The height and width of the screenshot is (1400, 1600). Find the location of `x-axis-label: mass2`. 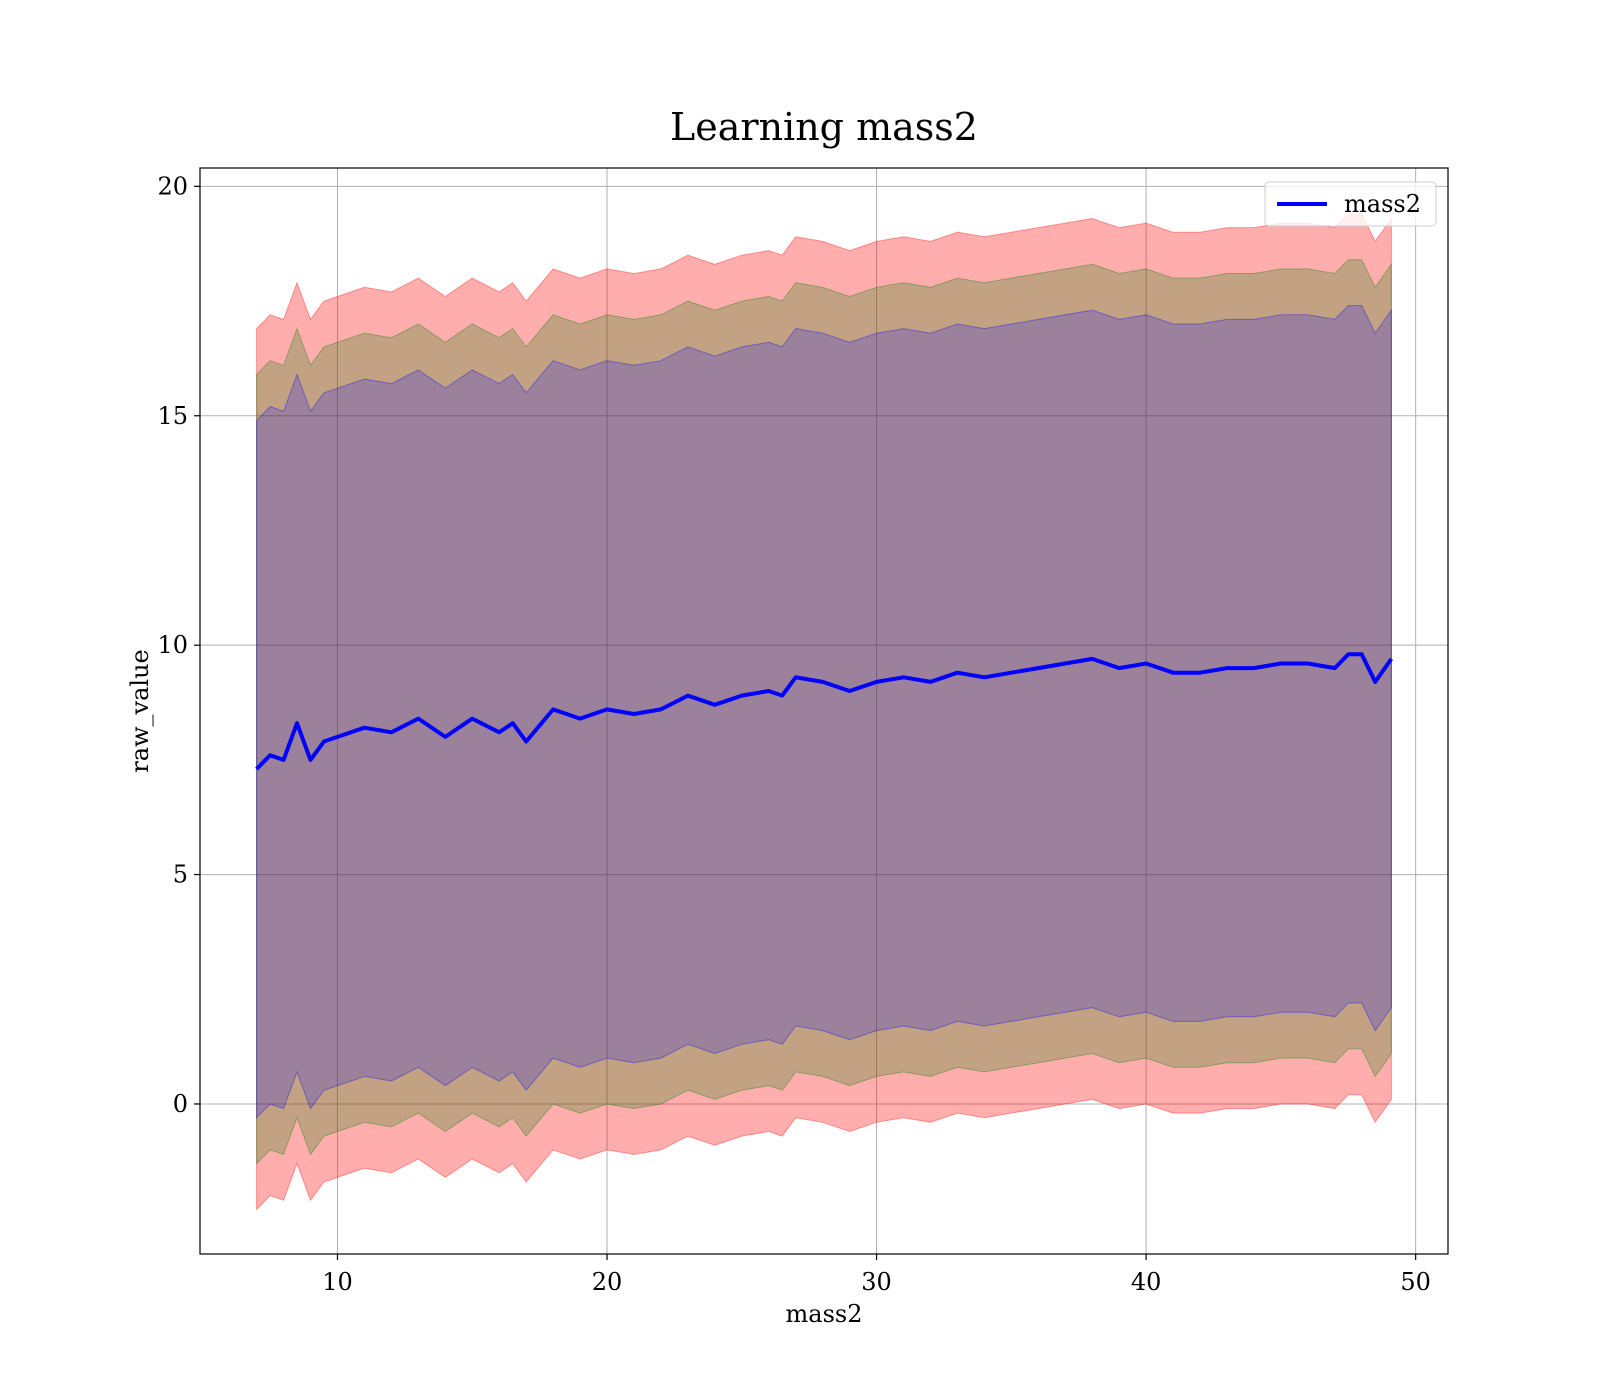

x-axis-label: mass2 is located at coordinates (824, 1314).